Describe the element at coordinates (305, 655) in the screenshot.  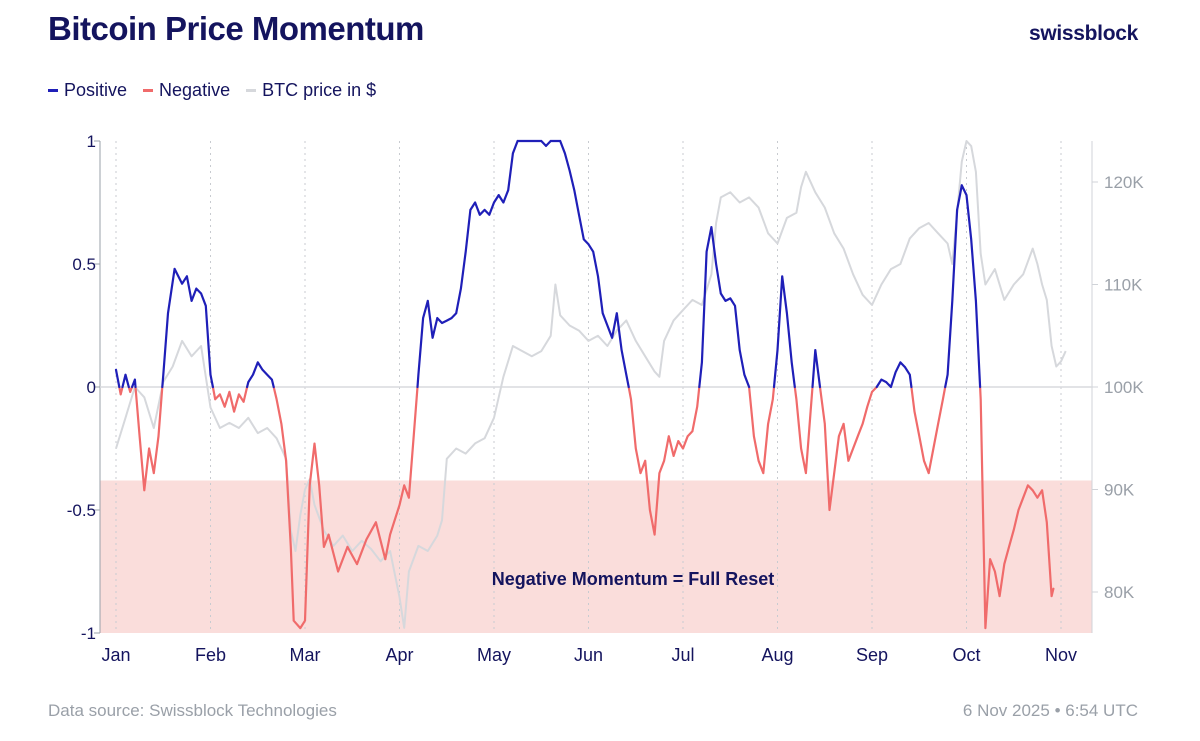
I see `x-tick-label: Mar` at that location.